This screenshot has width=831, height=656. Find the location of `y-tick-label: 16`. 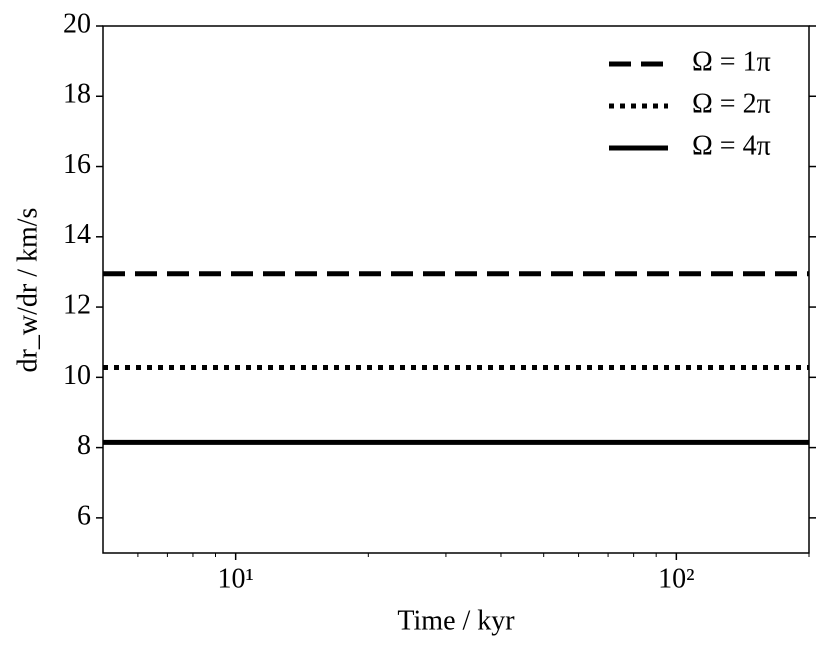

y-tick-label: 16 is located at coordinates (77, 164).